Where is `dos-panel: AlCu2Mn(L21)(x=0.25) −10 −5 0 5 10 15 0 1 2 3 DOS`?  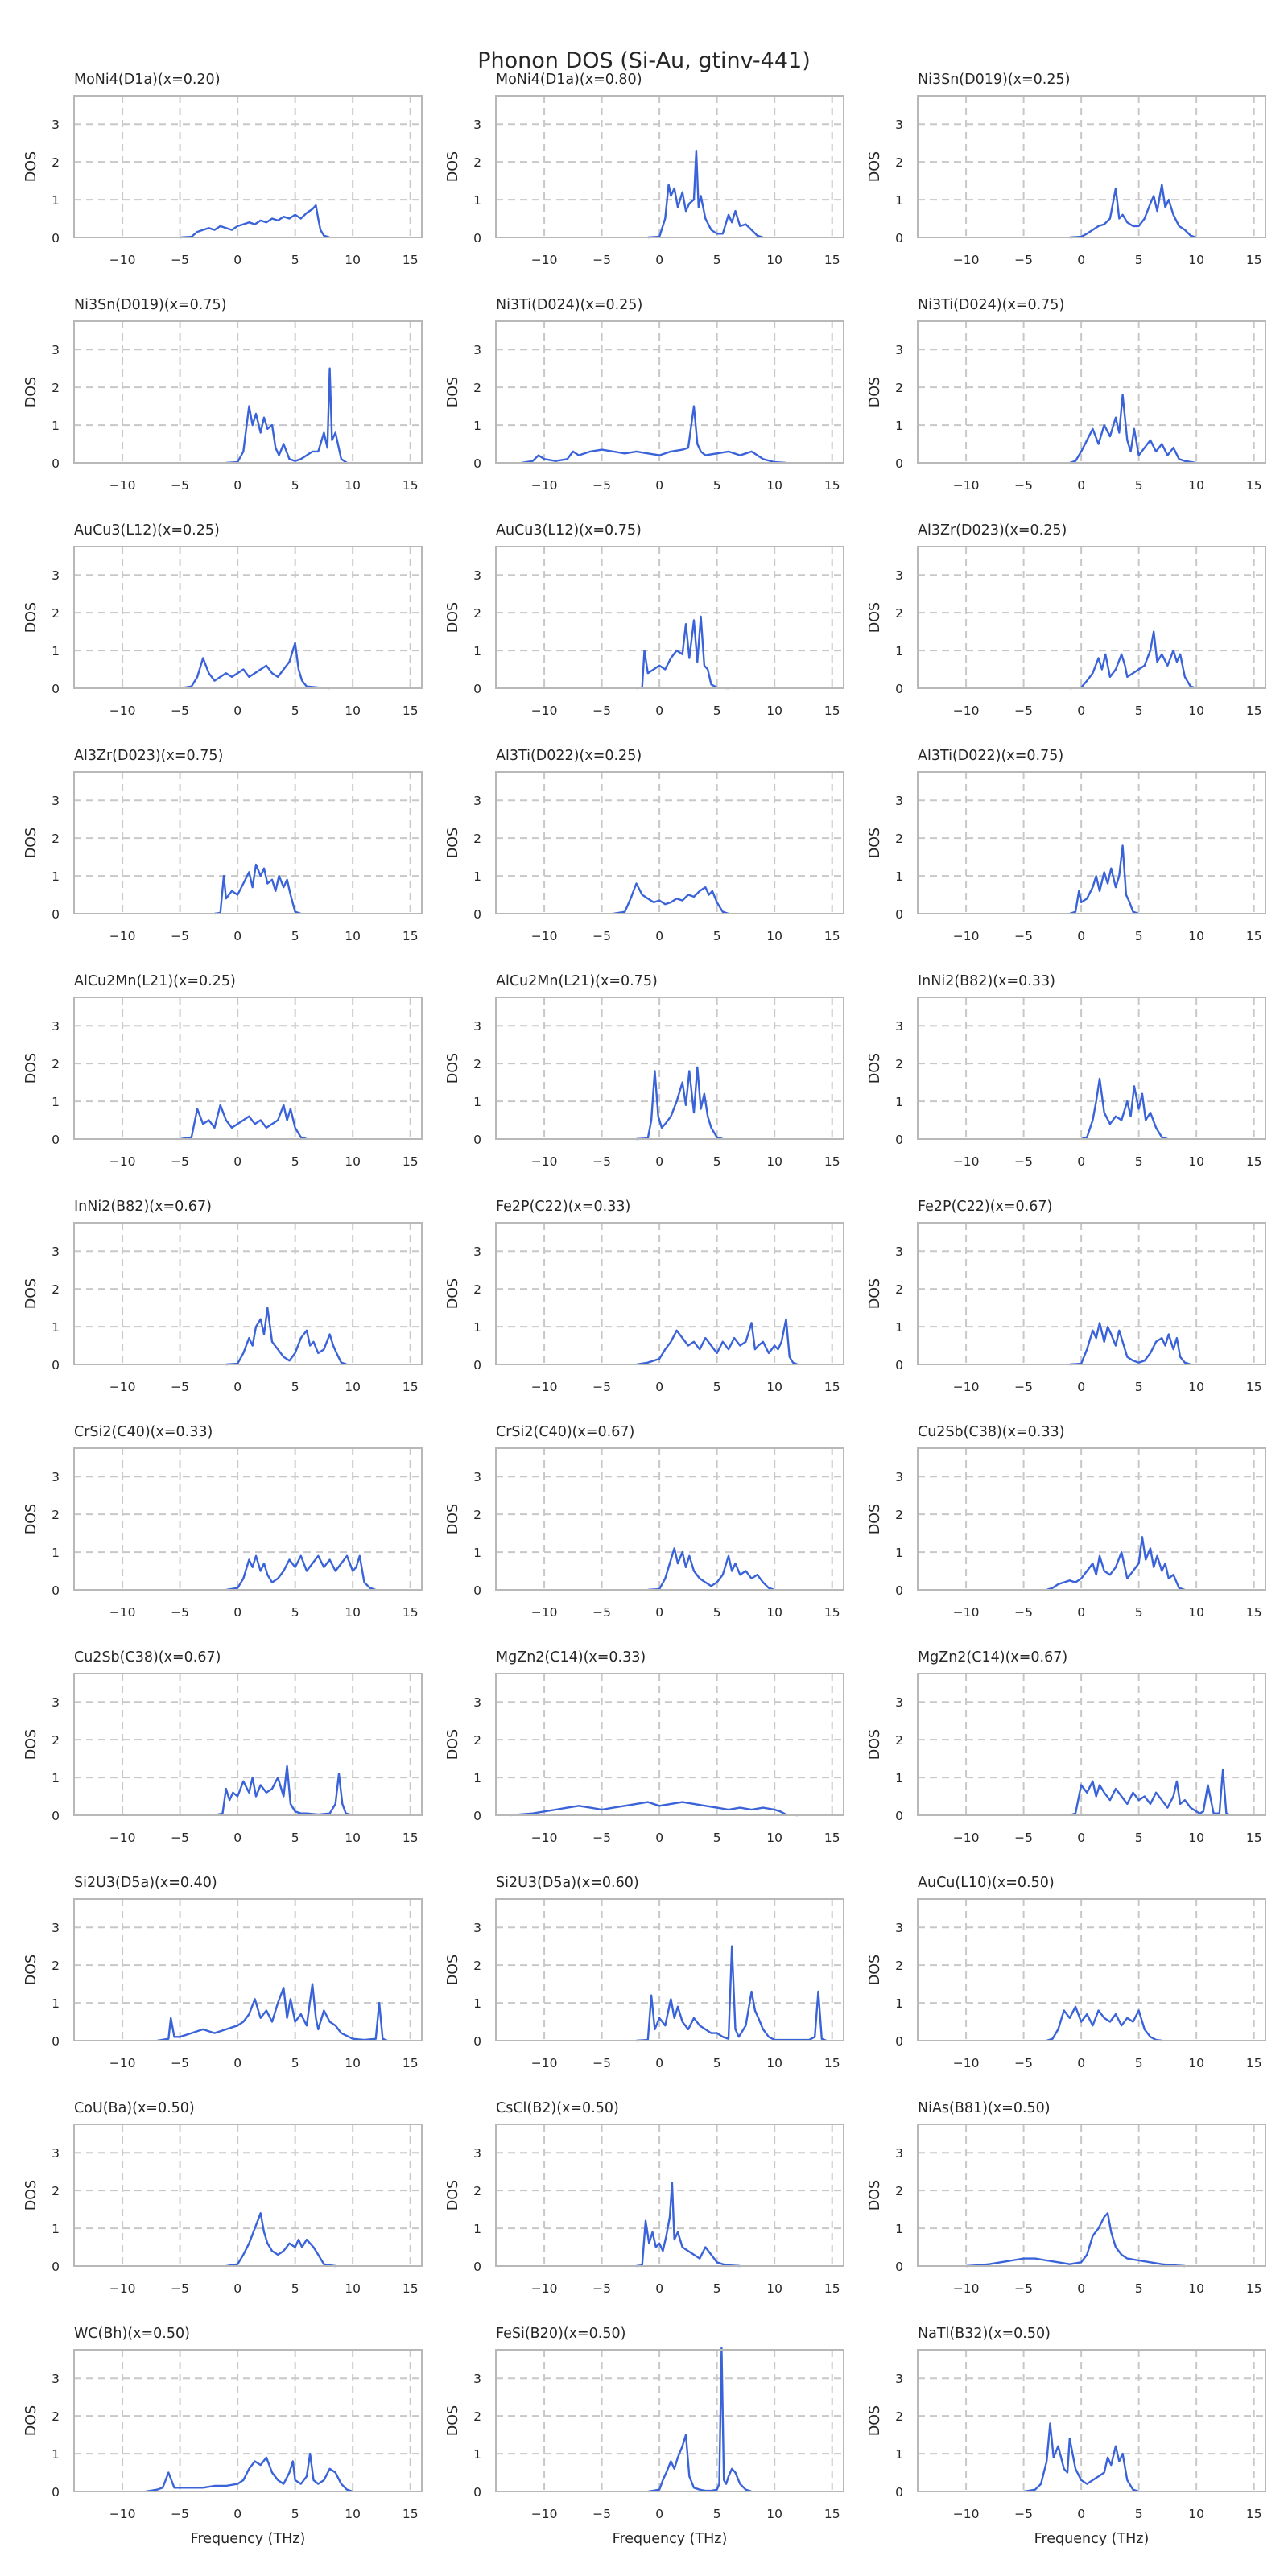
dos-panel: AlCu2Mn(L21)(x=0.25) −10 −5 0 5 10 15 0 1 2 3 DOS is located at coordinates (223, 1071).